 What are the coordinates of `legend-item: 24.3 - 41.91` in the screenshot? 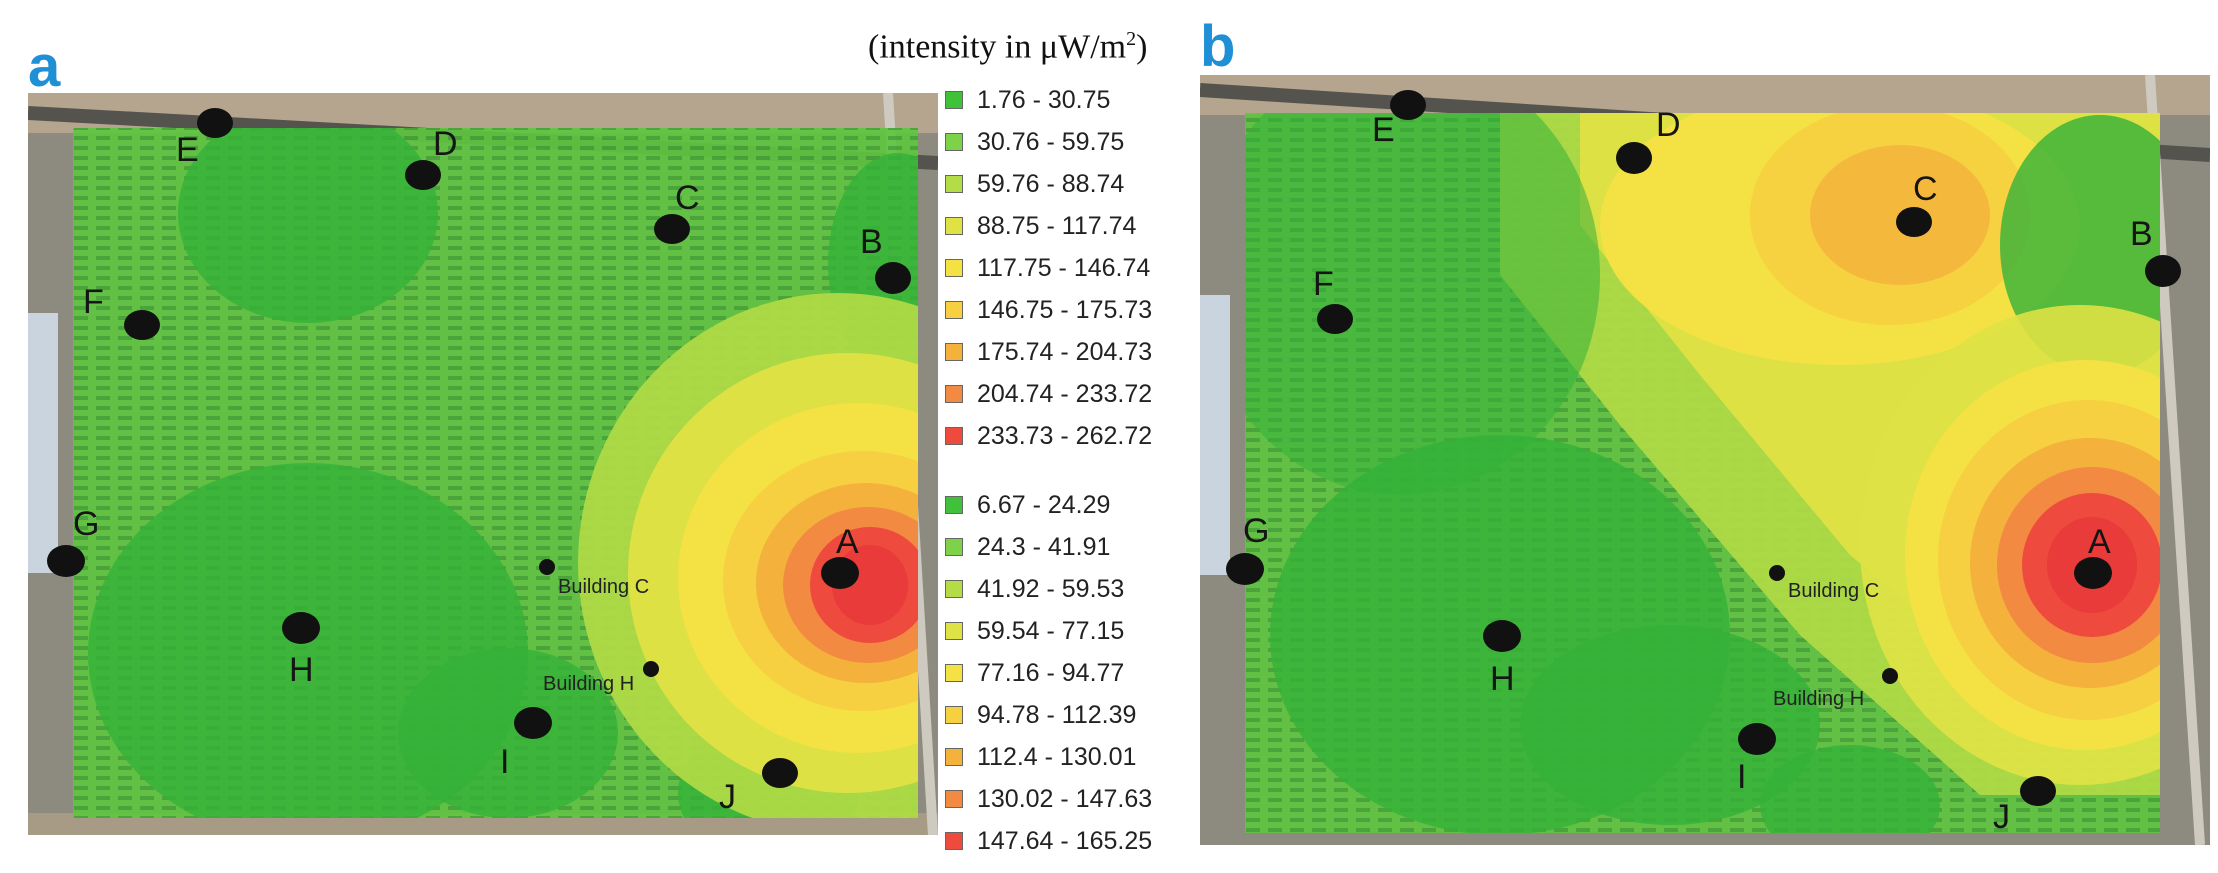 It's located at (1027, 547).